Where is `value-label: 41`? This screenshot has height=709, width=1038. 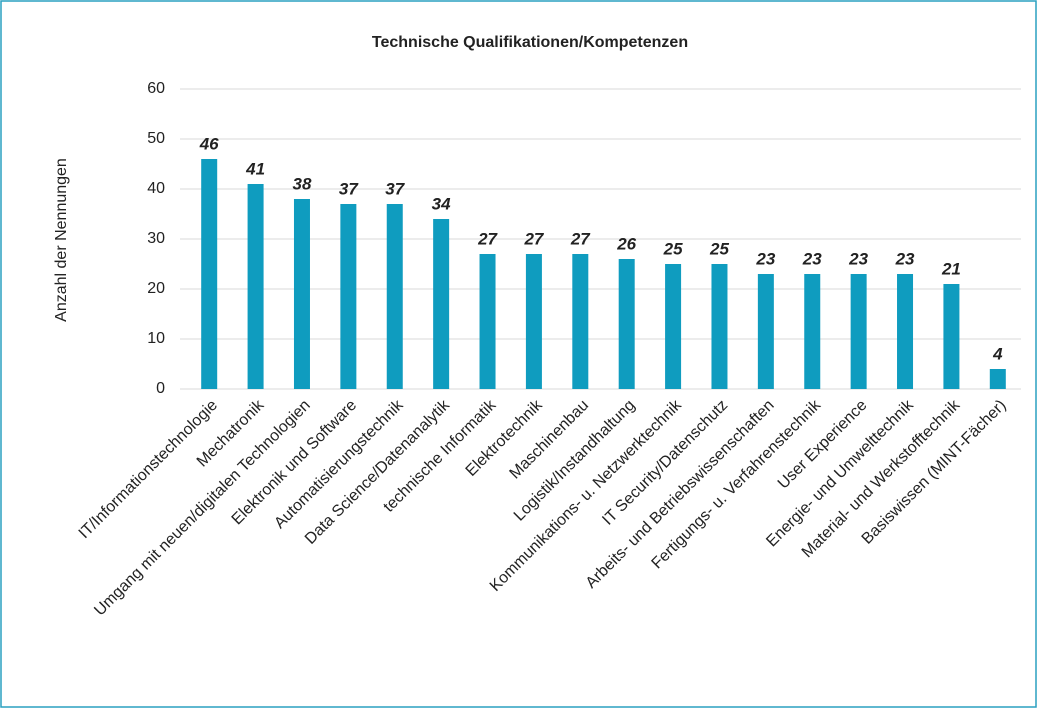
value-label: 41 is located at coordinates (255, 168).